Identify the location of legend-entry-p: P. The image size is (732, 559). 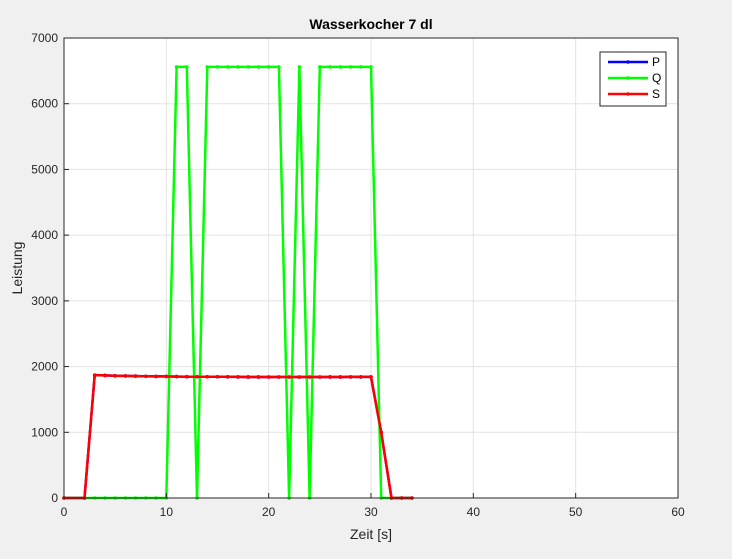
(634, 62).